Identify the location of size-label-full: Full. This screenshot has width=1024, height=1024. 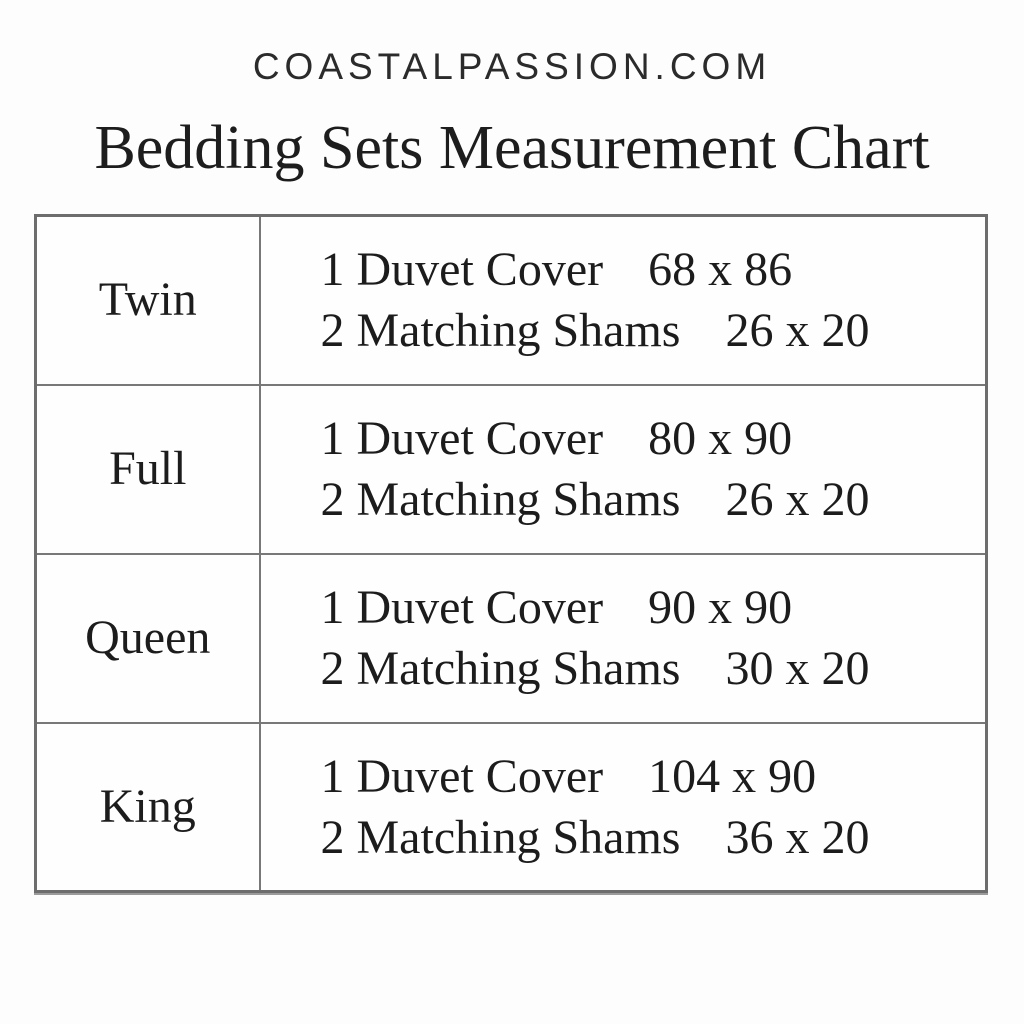
(147, 469).